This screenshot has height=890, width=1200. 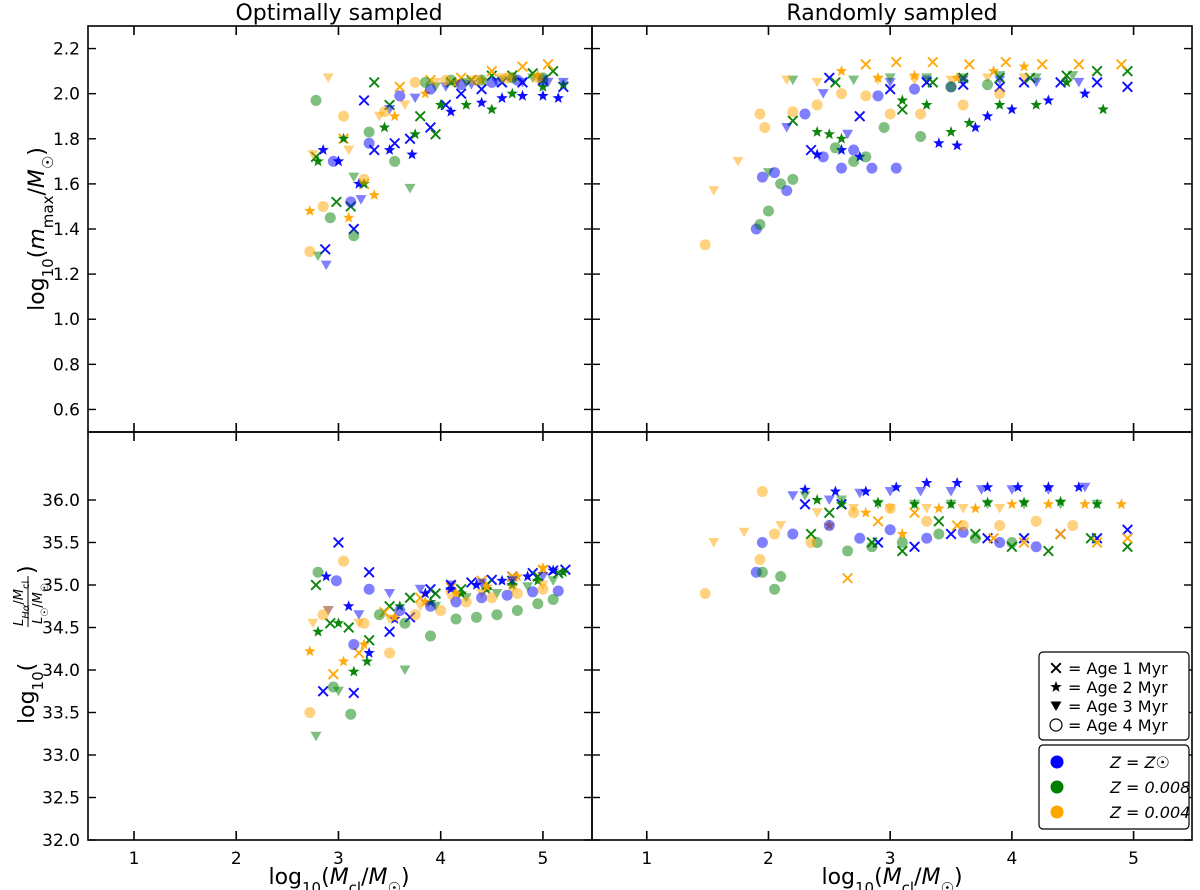 What do you see at coordinates (66, 365) in the screenshot?
I see `y-tick-label: 0.8` at bounding box center [66, 365].